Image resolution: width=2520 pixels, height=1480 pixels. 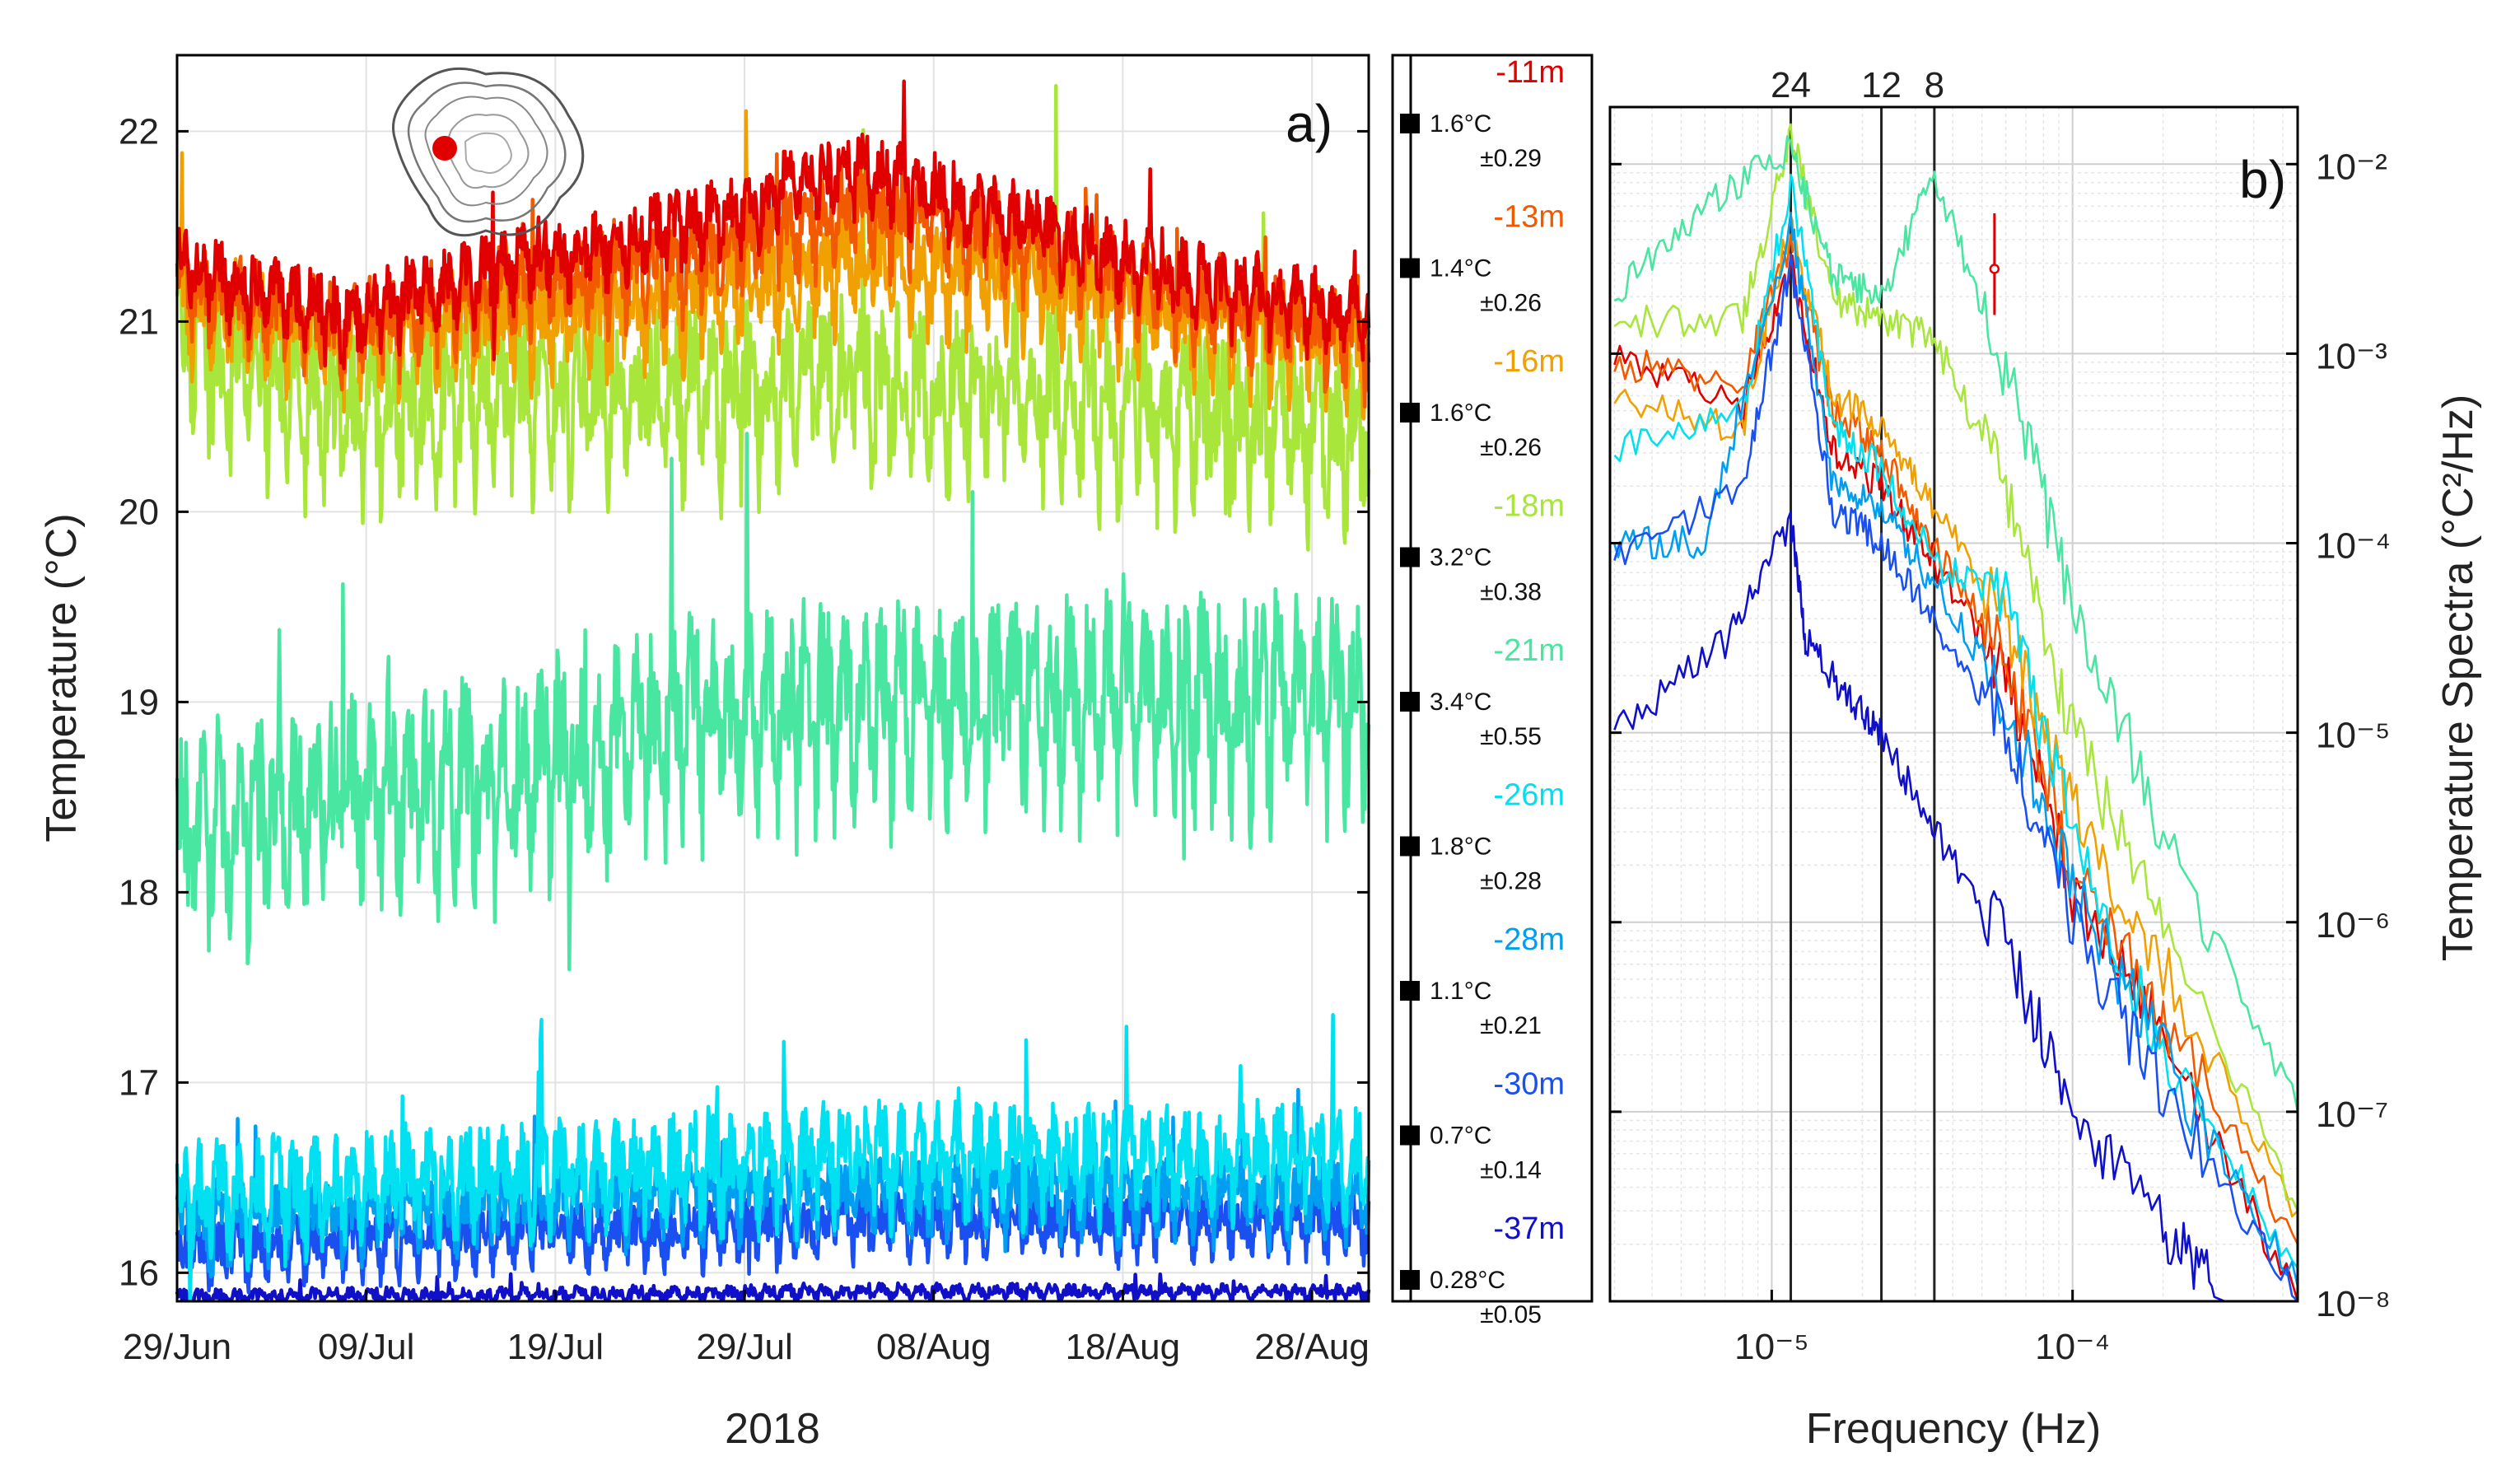 I want to click on legend-depth-label: -13m, so click(x=1529, y=217).